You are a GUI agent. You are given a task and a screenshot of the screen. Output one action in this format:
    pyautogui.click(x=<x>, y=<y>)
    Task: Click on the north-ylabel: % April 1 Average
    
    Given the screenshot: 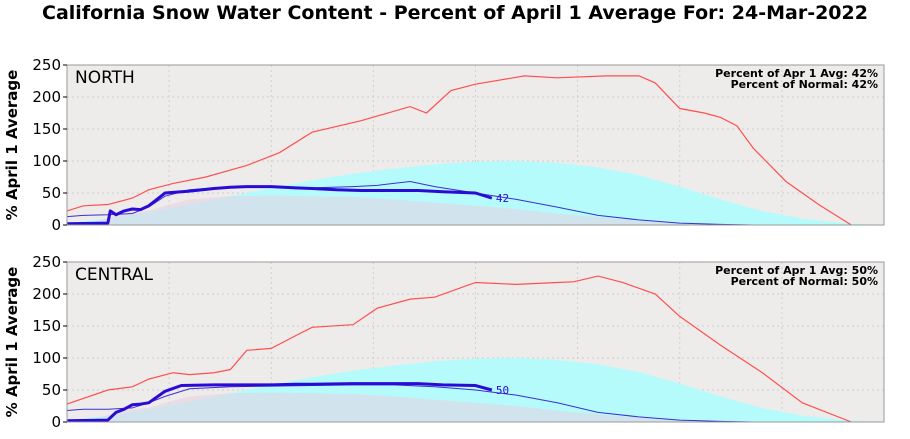 What is the action you would take?
    pyautogui.click(x=12, y=145)
    